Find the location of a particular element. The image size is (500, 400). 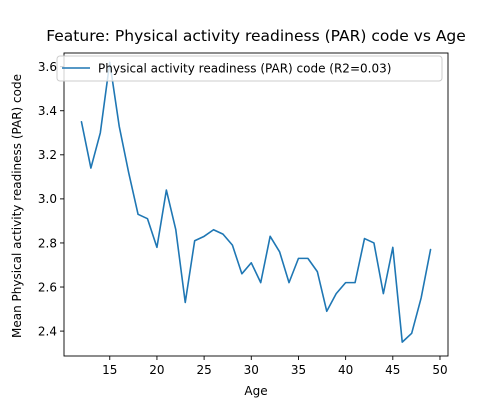

y-tick-label: 3.0 is located at coordinates (47, 199).